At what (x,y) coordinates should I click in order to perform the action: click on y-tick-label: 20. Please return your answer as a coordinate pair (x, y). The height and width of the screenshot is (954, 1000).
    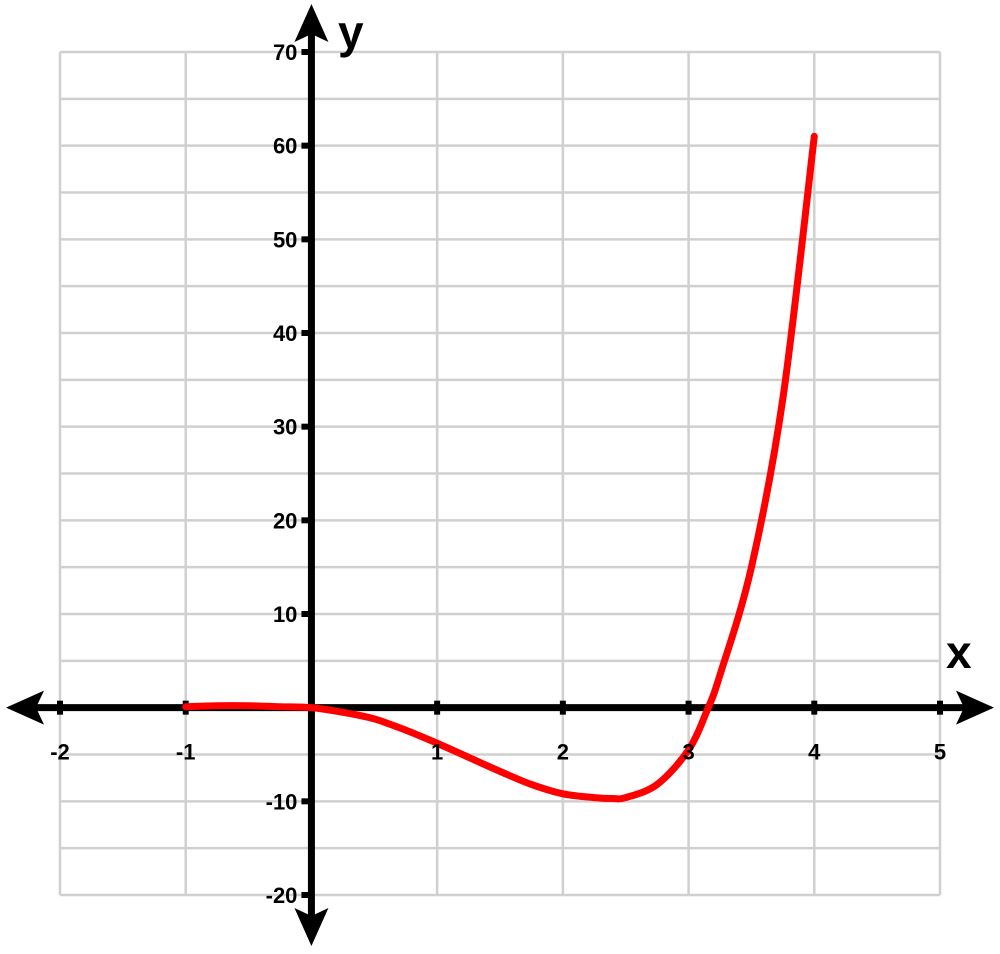
    Looking at the image, I should click on (285, 520).